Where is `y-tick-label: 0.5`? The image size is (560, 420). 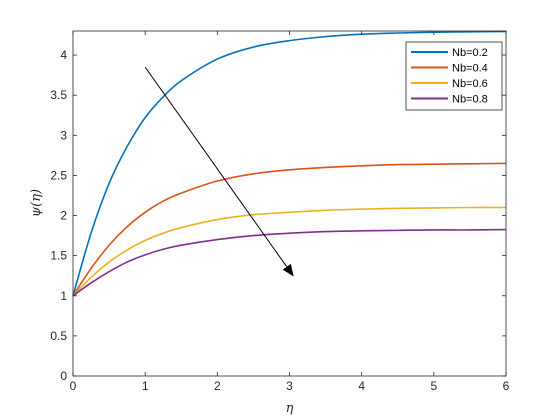
y-tick-label: 0.5 is located at coordinates (58, 336).